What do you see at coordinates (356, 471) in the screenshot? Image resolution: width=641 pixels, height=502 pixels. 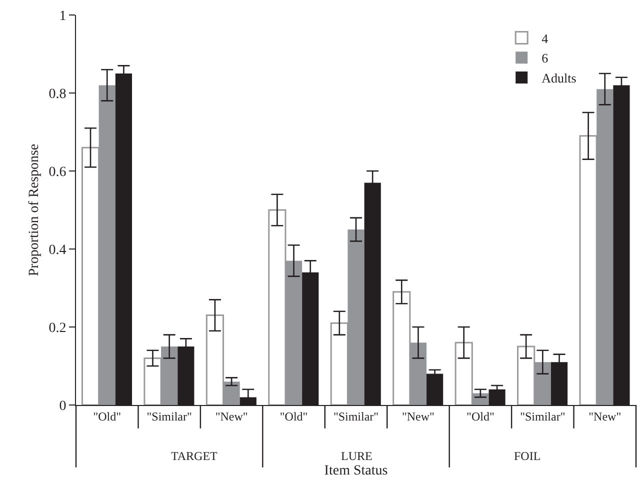 I see `x-axis-title: Item Status` at bounding box center [356, 471].